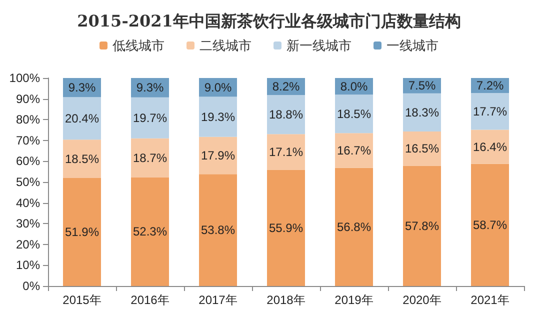  Describe the element at coordinates (490, 85) in the screenshot. I see `data-label: 7.2%` at that location.